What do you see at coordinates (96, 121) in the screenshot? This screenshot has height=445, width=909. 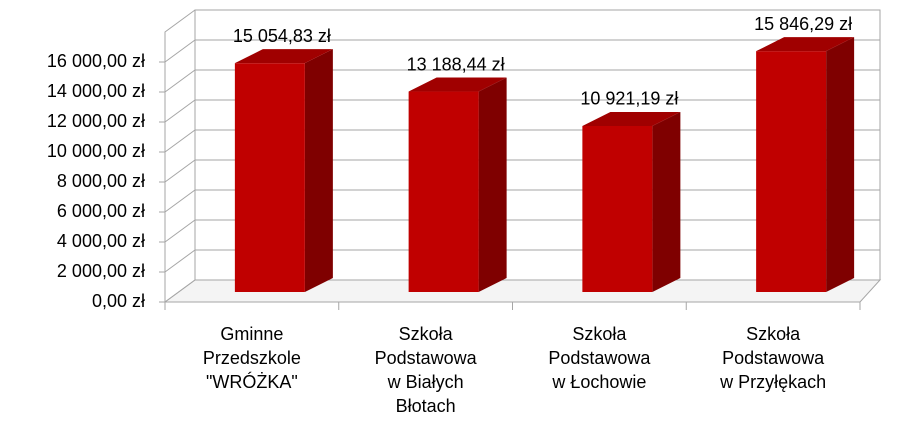 I see `y-tick-label: 12 000,00 zł` at bounding box center [96, 121].